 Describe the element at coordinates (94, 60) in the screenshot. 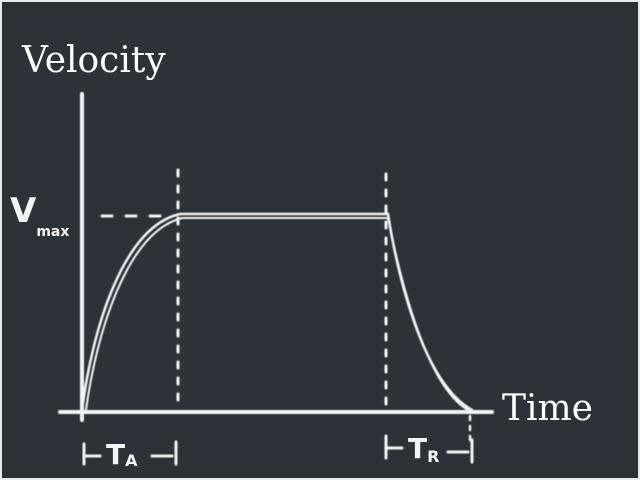

I see `y-axis-title: Velocity` at that location.